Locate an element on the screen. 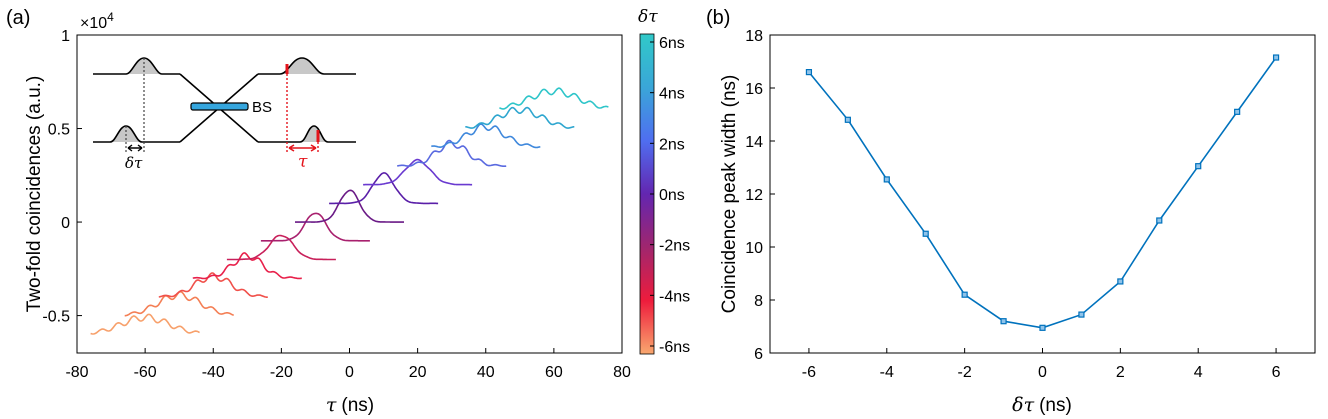 The height and width of the screenshot is (419, 1328). inset-pulse-bottom-right is located at coordinates (307, 134).